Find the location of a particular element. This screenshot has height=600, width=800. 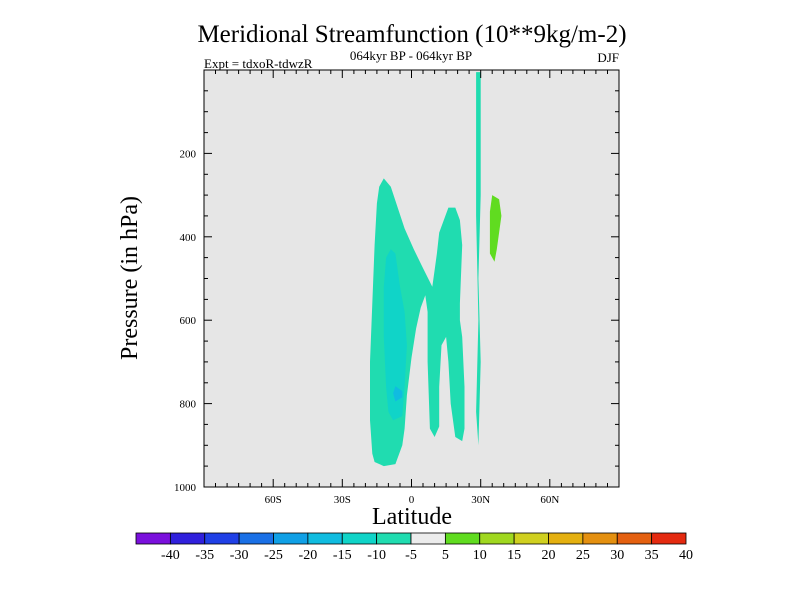

season-label: DJF is located at coordinates (608, 57).